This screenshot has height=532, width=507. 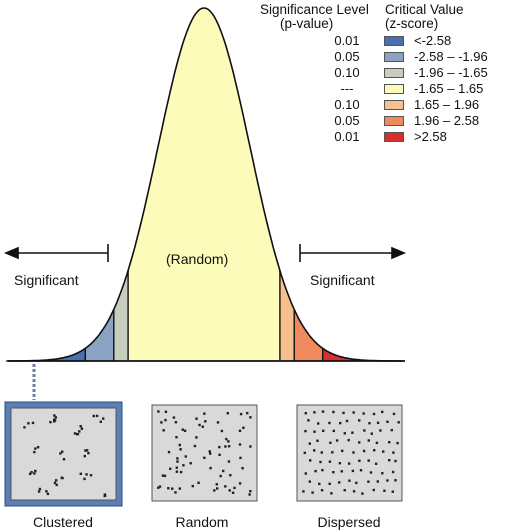 I want to click on legend-p-value: 0.05, so click(x=347, y=120).